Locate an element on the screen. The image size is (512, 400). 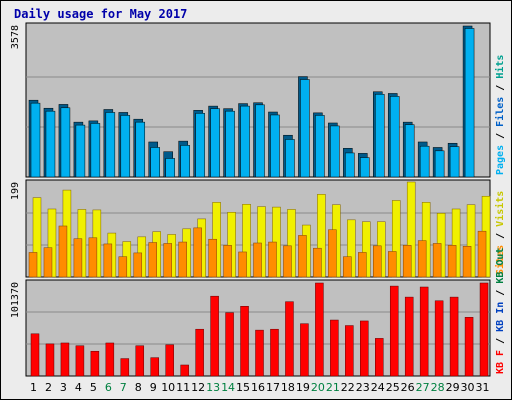
day-label: 16 is located at coordinates (258, 387).